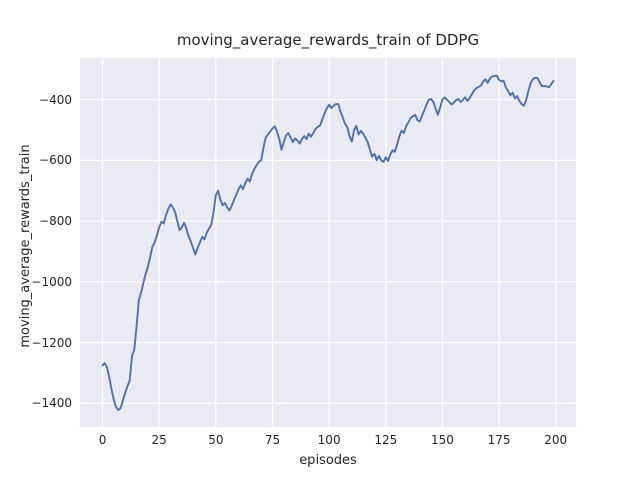 The width and height of the screenshot is (640, 480). What do you see at coordinates (159, 440) in the screenshot?
I see `x-tick-label: 25` at bounding box center [159, 440].